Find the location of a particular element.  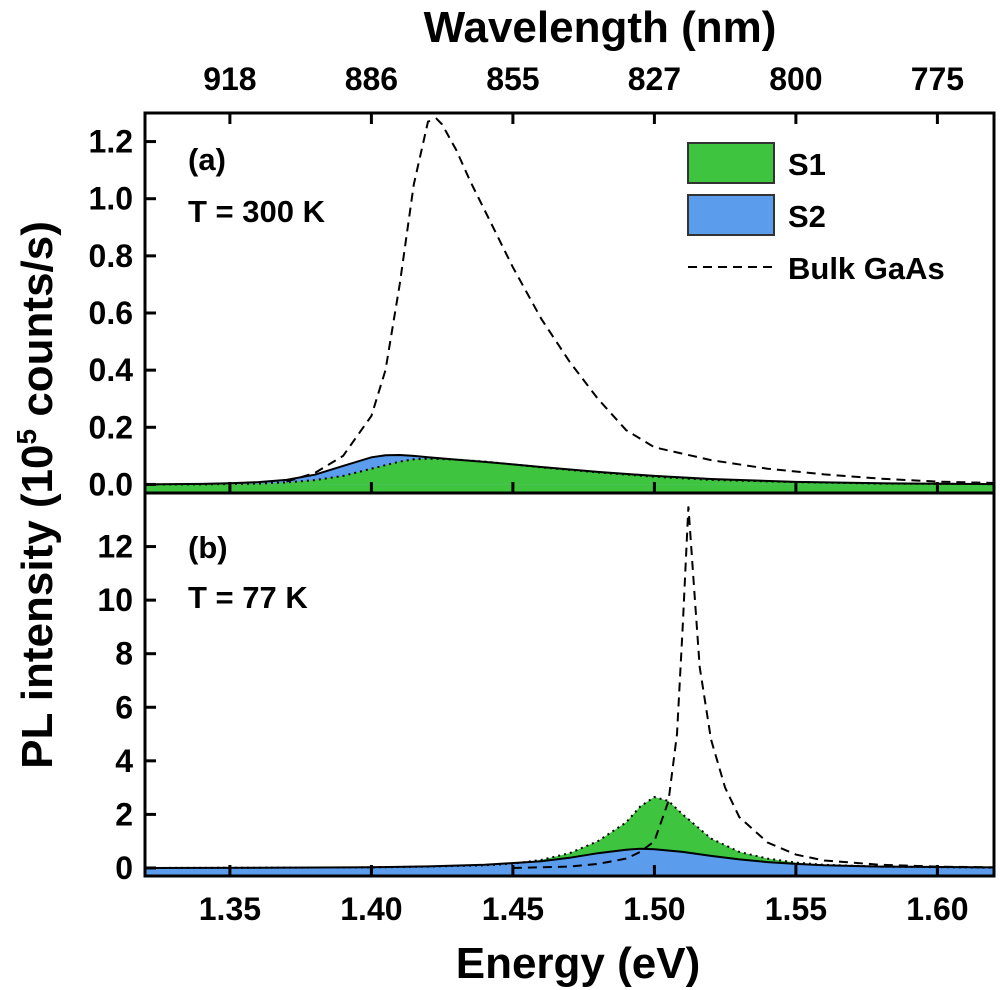

panel-b-temperature: T = 77 K is located at coordinates (248, 597).